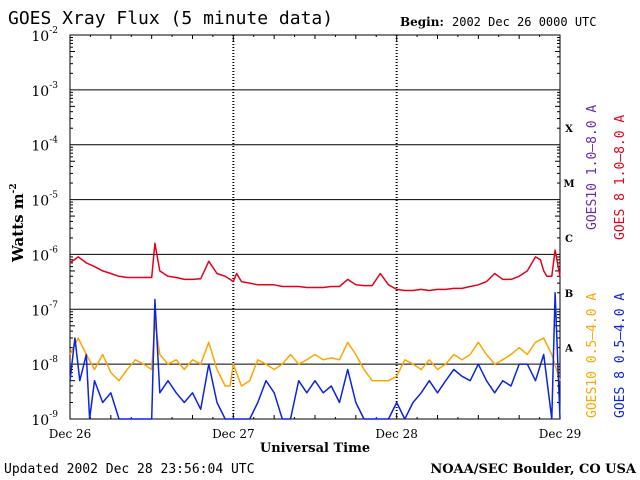  I want to click on y-tick-exp: -5, so click(53, 196).